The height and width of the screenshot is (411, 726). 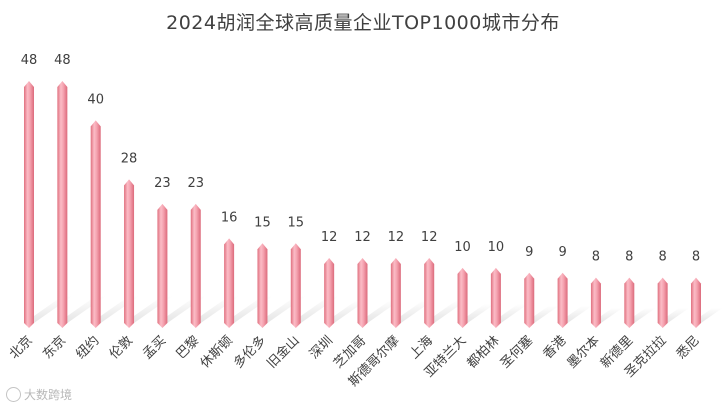 What do you see at coordinates (421, 347) in the screenshot?
I see `category-label: 上海` at bounding box center [421, 347].